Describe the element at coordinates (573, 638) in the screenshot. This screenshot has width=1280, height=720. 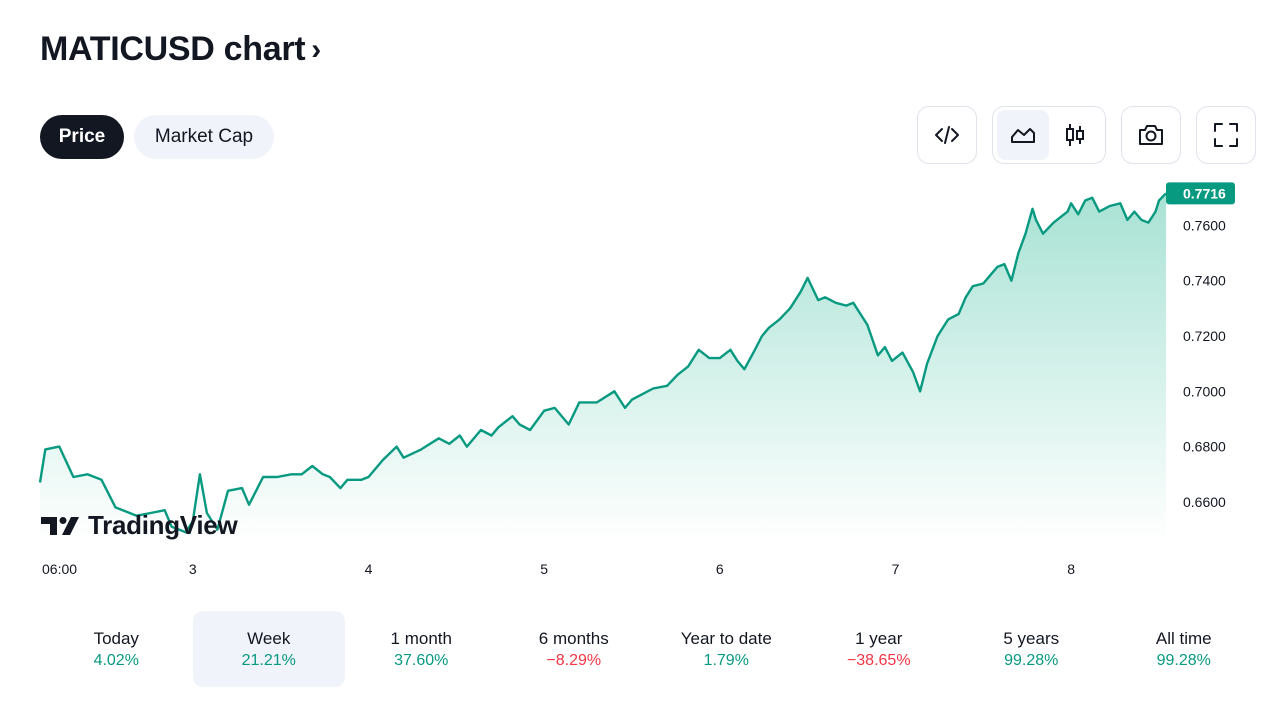
I see `period-label: 6 months` at that location.